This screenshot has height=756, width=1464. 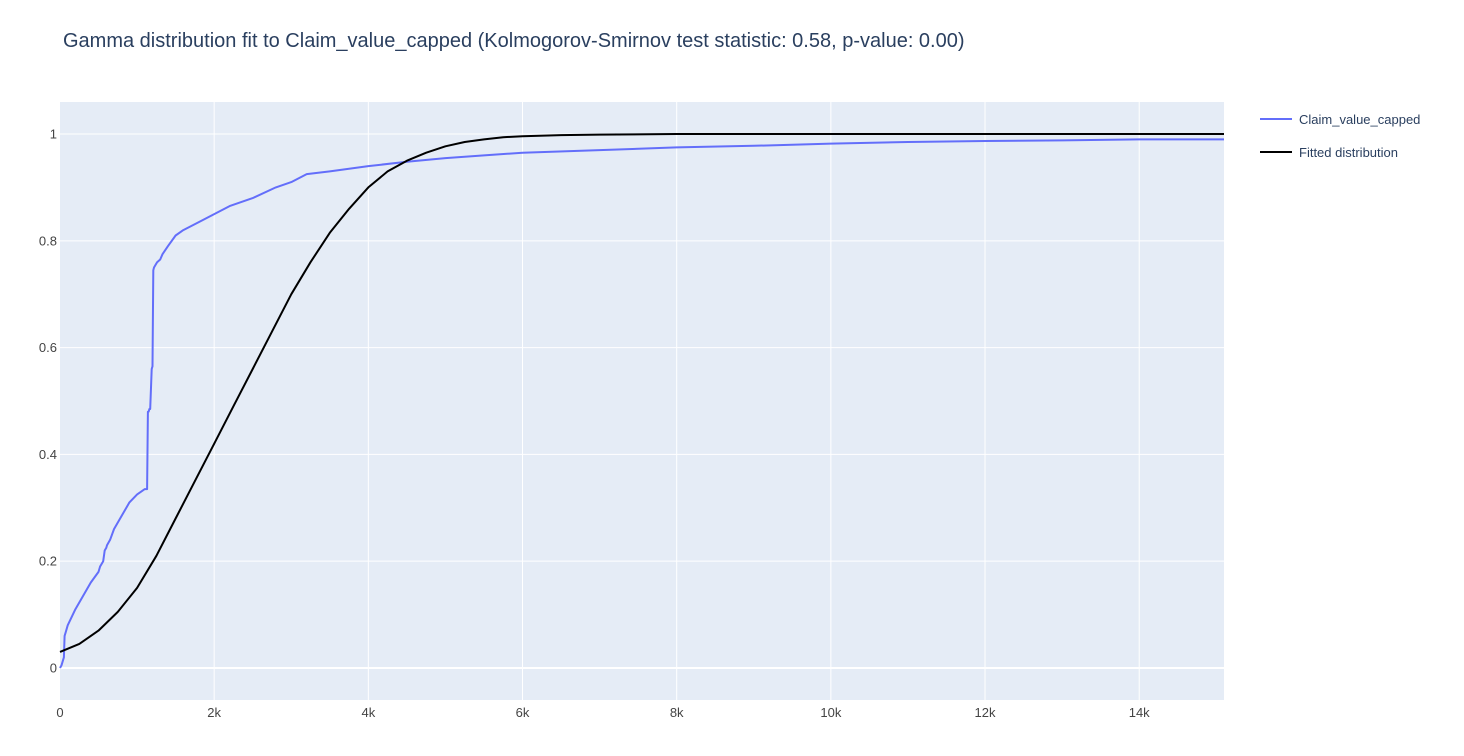 I want to click on legend-label: Fitted distribution, so click(x=1348, y=152).